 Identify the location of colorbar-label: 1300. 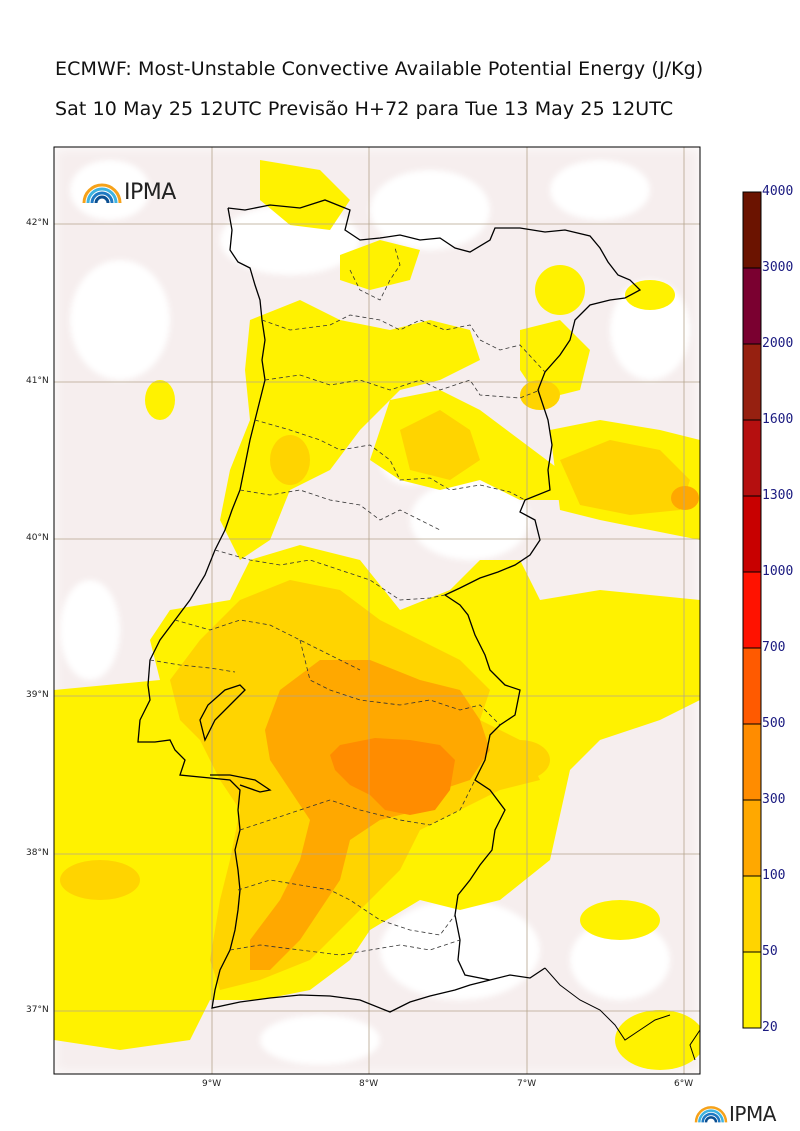
(778, 495).